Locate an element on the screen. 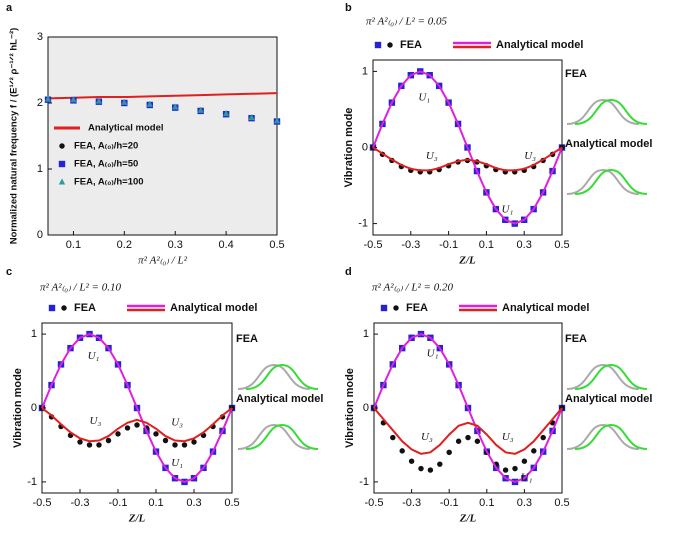 This screenshot has width=679, height=533. x-tick-label: -0.5 is located at coordinates (42, 503).